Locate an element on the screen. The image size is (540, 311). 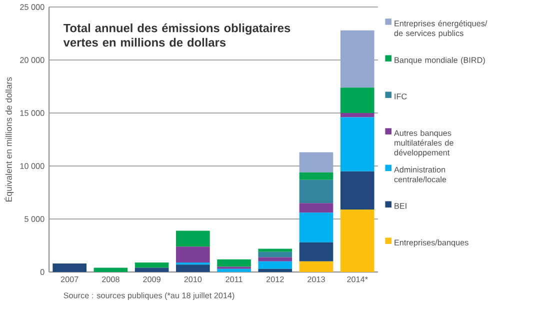
y-tick-label: 20 000 is located at coordinates (32, 60).